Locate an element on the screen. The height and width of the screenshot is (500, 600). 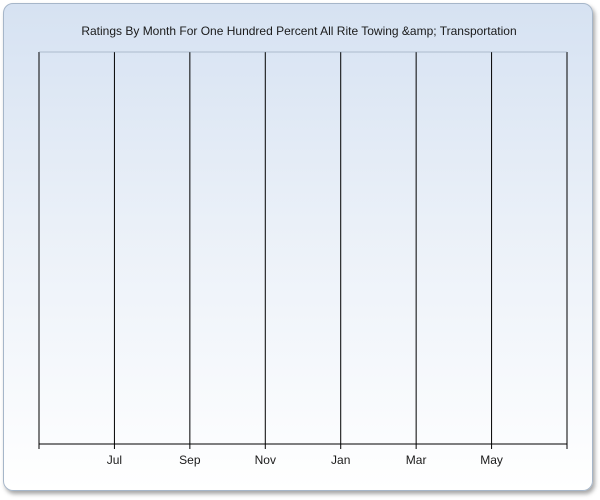
x-tick-label: Jan is located at coordinates (340, 460).